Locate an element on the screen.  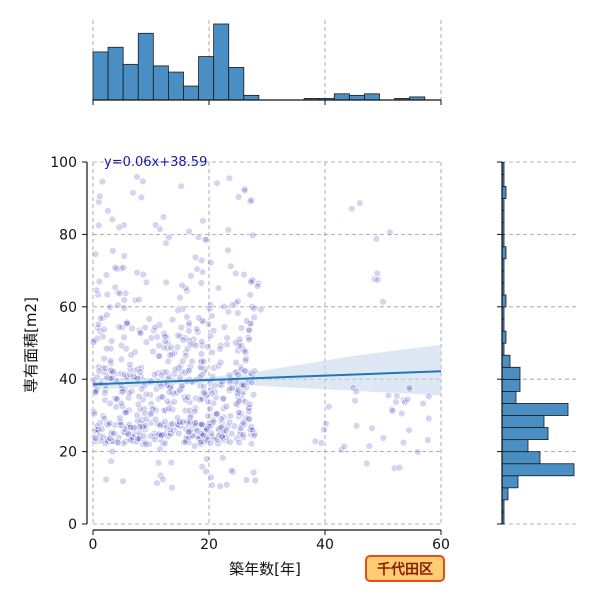
x-tick-label: 0 is located at coordinates (93, 545).